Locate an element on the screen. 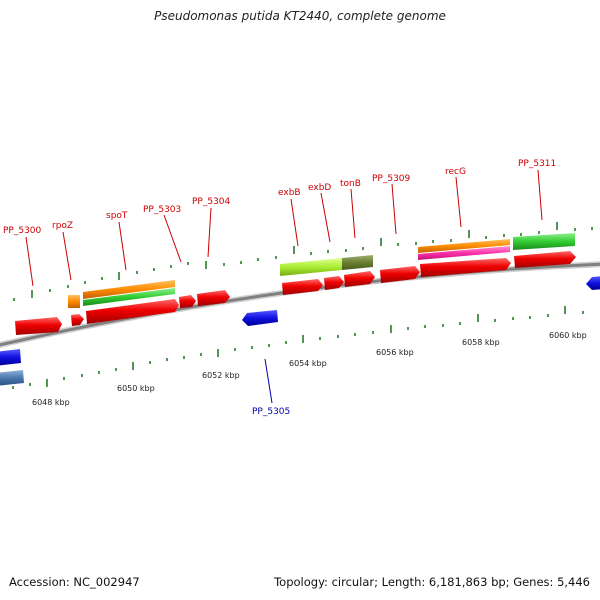  gene-recg is located at coordinates (465, 267).